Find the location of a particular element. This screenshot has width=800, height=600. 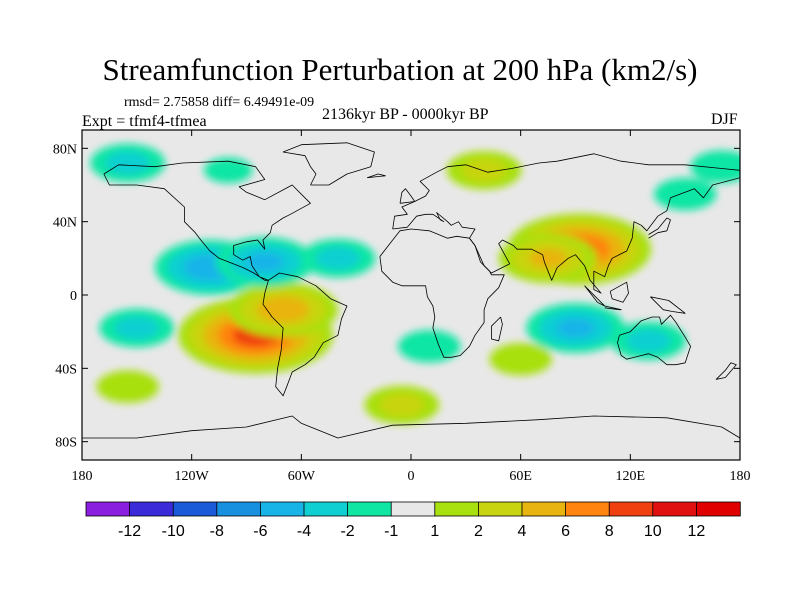

colorbar-label: -1 is located at coordinates (391, 531).